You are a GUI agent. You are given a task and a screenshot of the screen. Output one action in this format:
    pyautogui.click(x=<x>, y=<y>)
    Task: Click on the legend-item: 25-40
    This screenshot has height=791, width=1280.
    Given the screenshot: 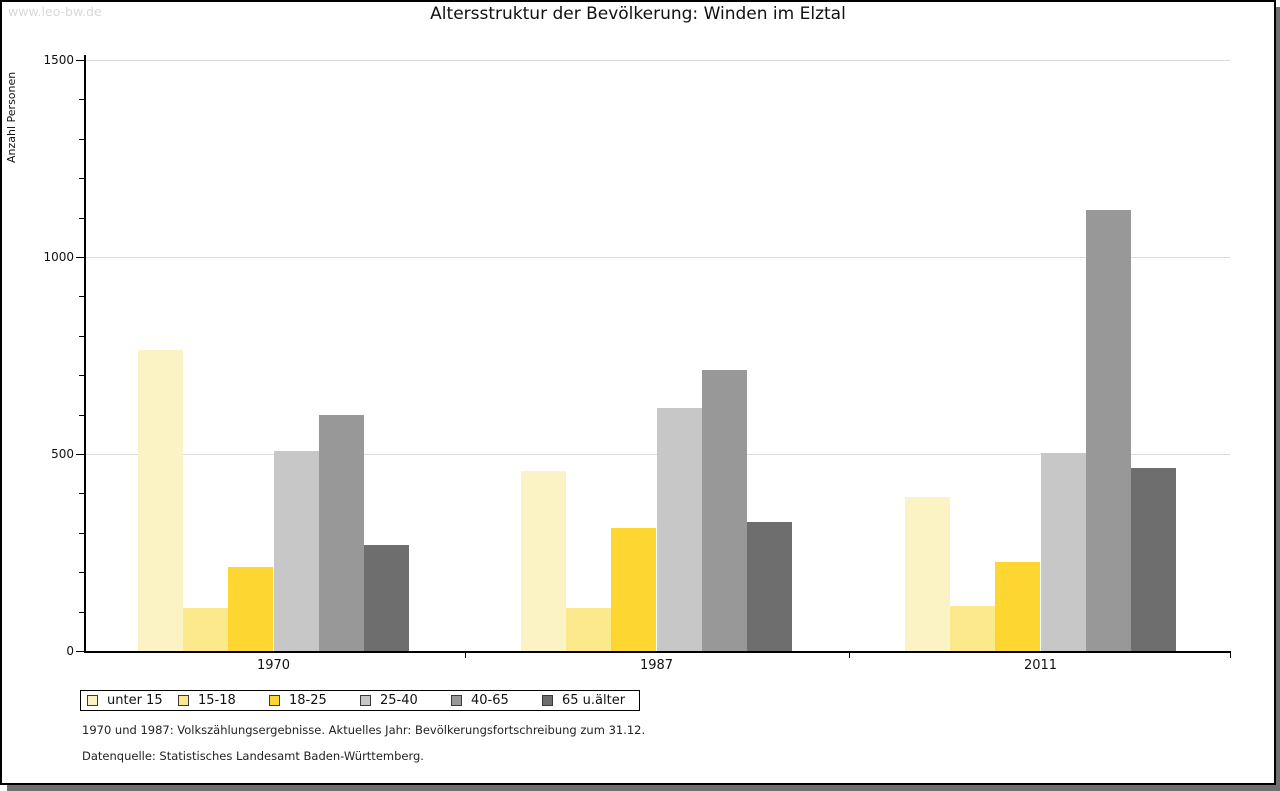 What is the action you would take?
    pyautogui.click(x=389, y=700)
    